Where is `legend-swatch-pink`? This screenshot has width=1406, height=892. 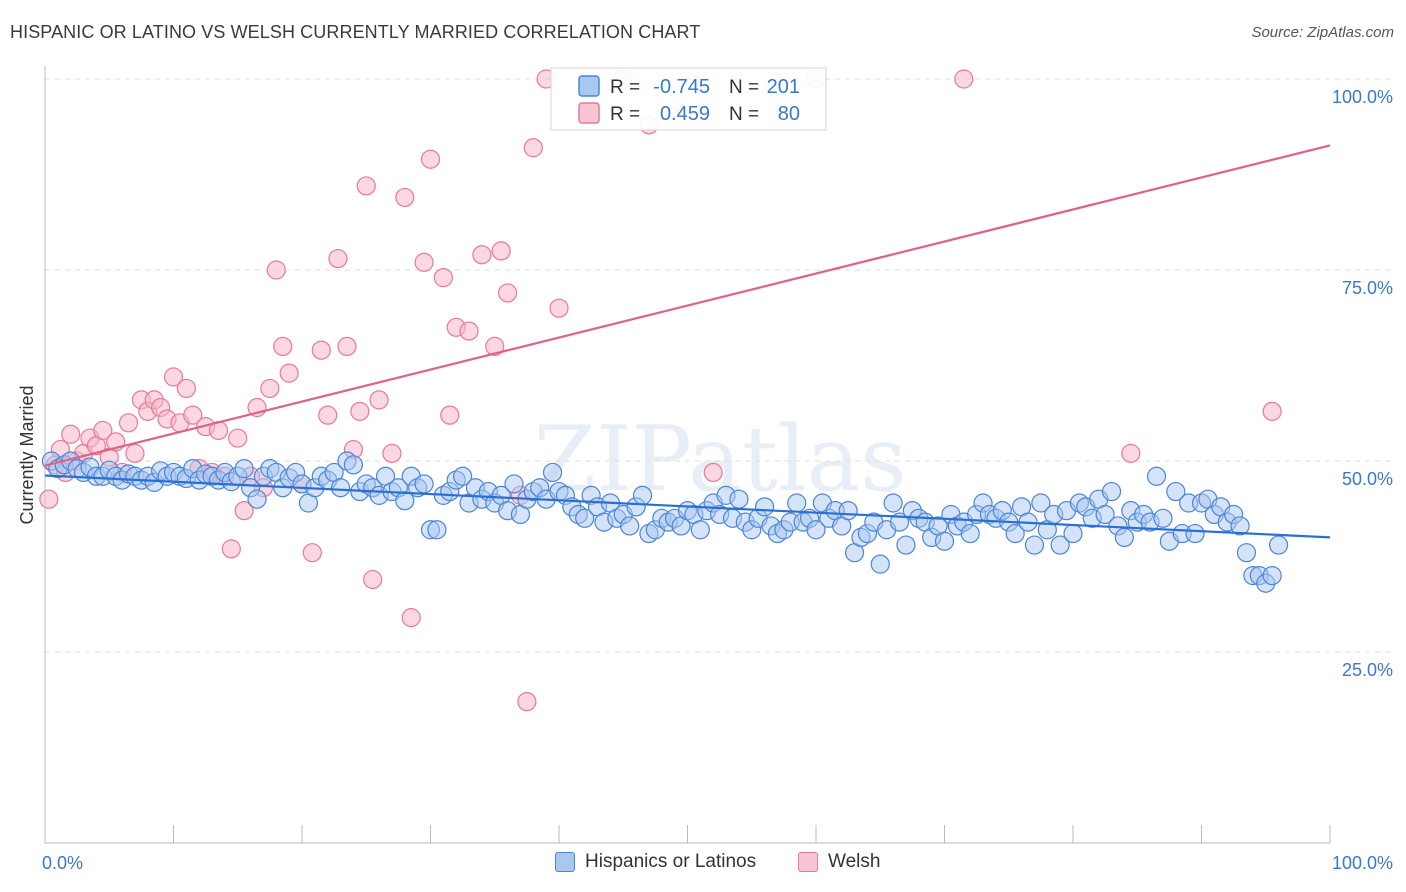 legend-swatch-pink is located at coordinates (808, 862).